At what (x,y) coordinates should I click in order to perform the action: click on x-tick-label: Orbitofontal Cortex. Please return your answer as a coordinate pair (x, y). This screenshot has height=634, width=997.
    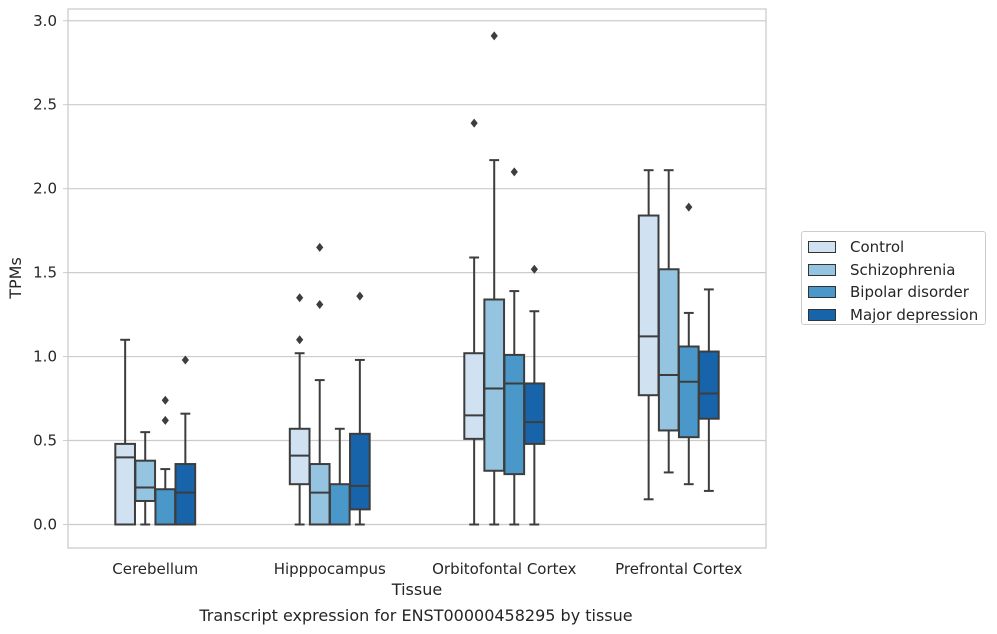
    Looking at the image, I should click on (504, 569).